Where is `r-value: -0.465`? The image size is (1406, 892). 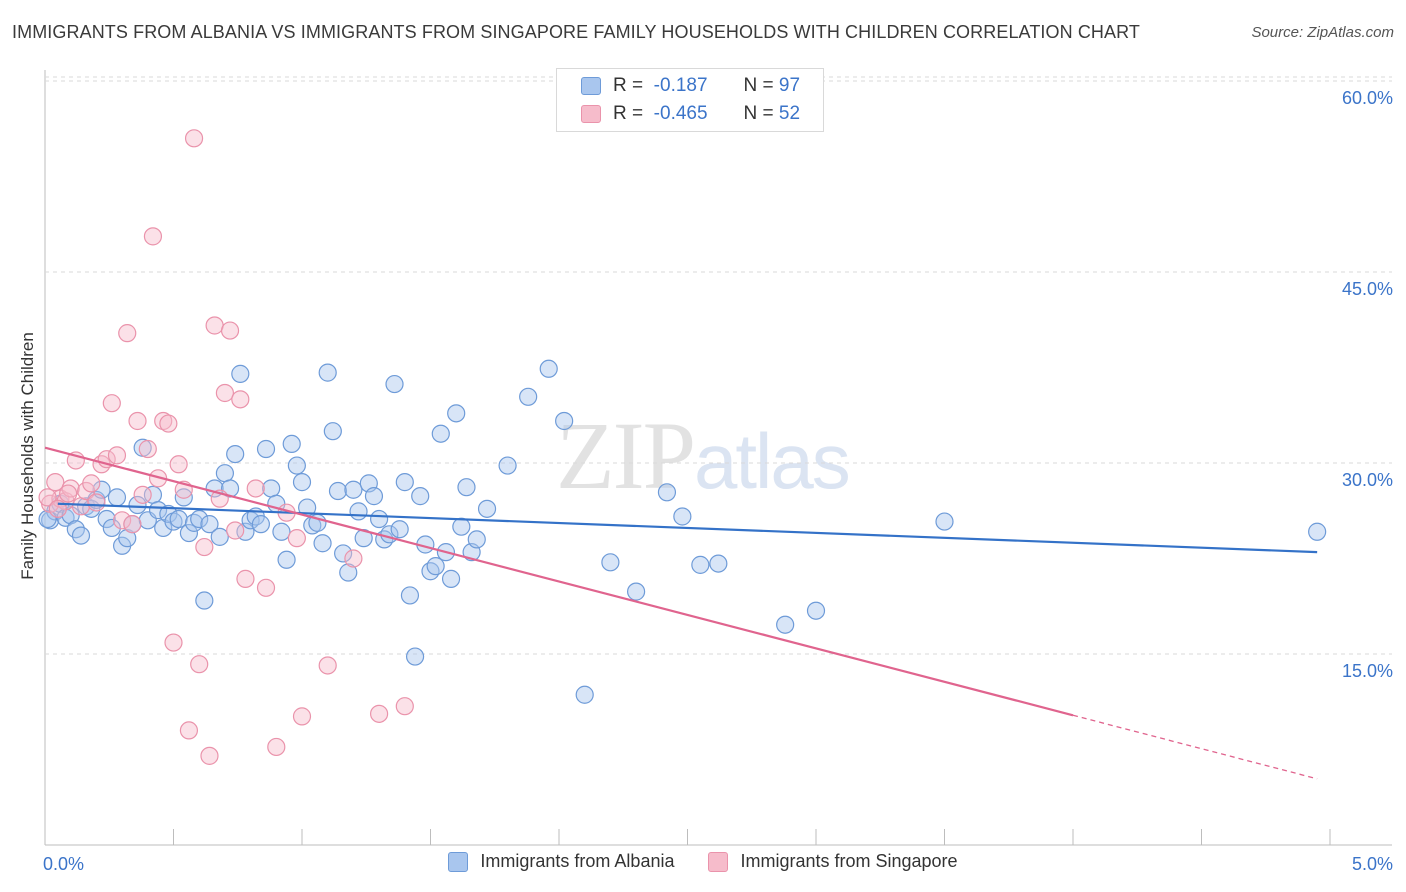 r-value: -0.465 is located at coordinates (680, 113).